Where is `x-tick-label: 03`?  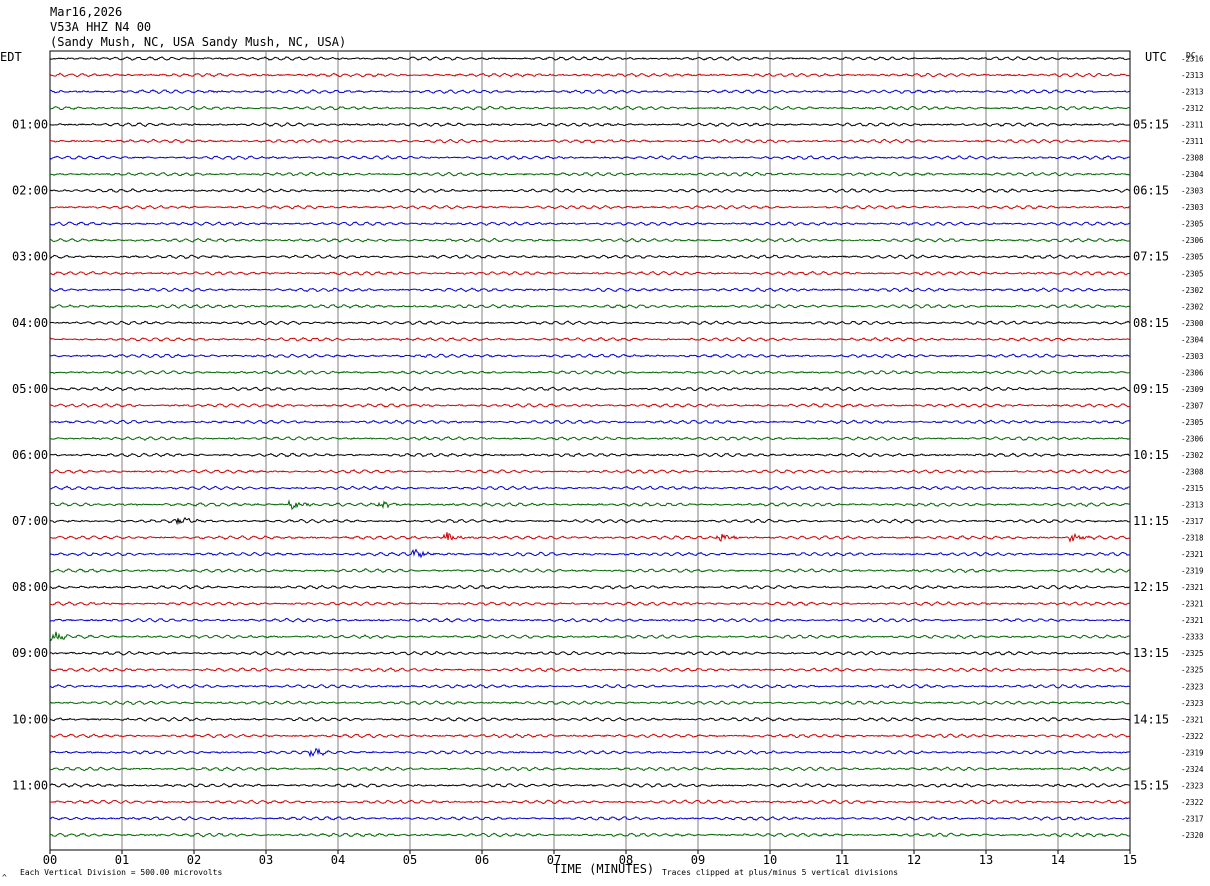
x-tick-label: 03 is located at coordinates (266, 860).